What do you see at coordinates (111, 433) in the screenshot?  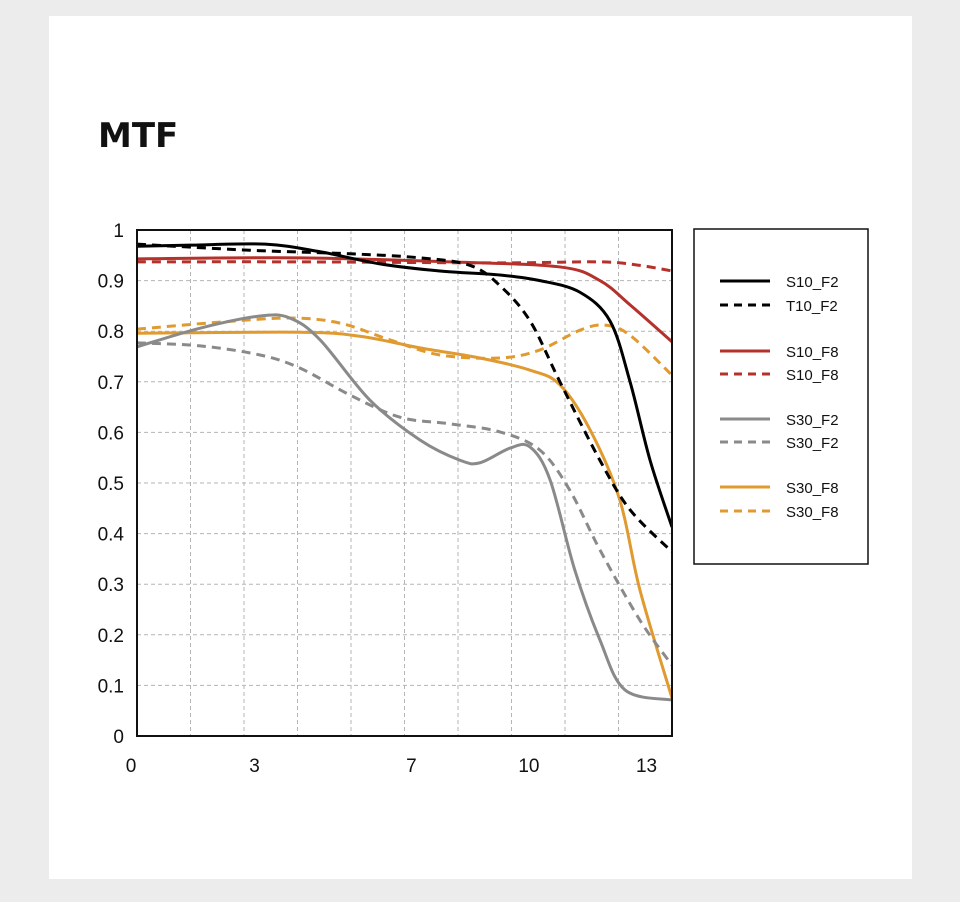 I see `y-tick-label: 0.6` at bounding box center [111, 433].